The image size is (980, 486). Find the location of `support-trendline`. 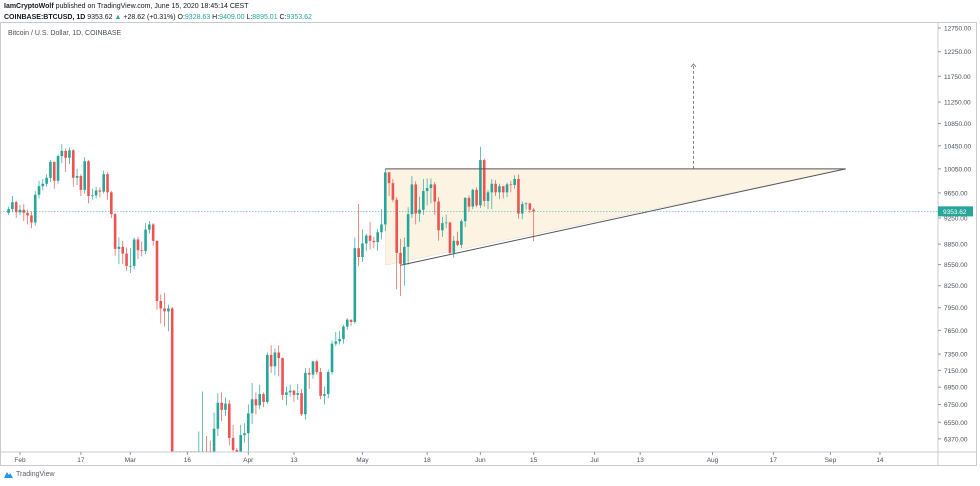

support-trendline is located at coordinates (623, 217).